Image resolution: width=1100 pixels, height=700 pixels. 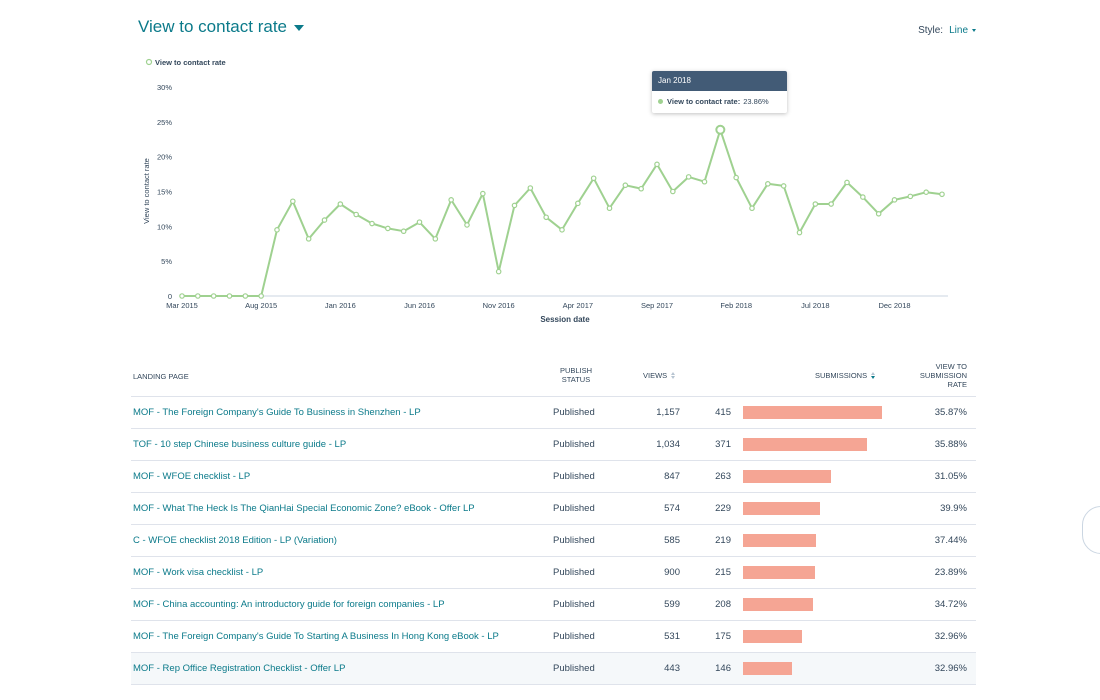 What do you see at coordinates (719, 81) in the screenshot?
I see `tooltip-month: Jan 2018` at bounding box center [719, 81].